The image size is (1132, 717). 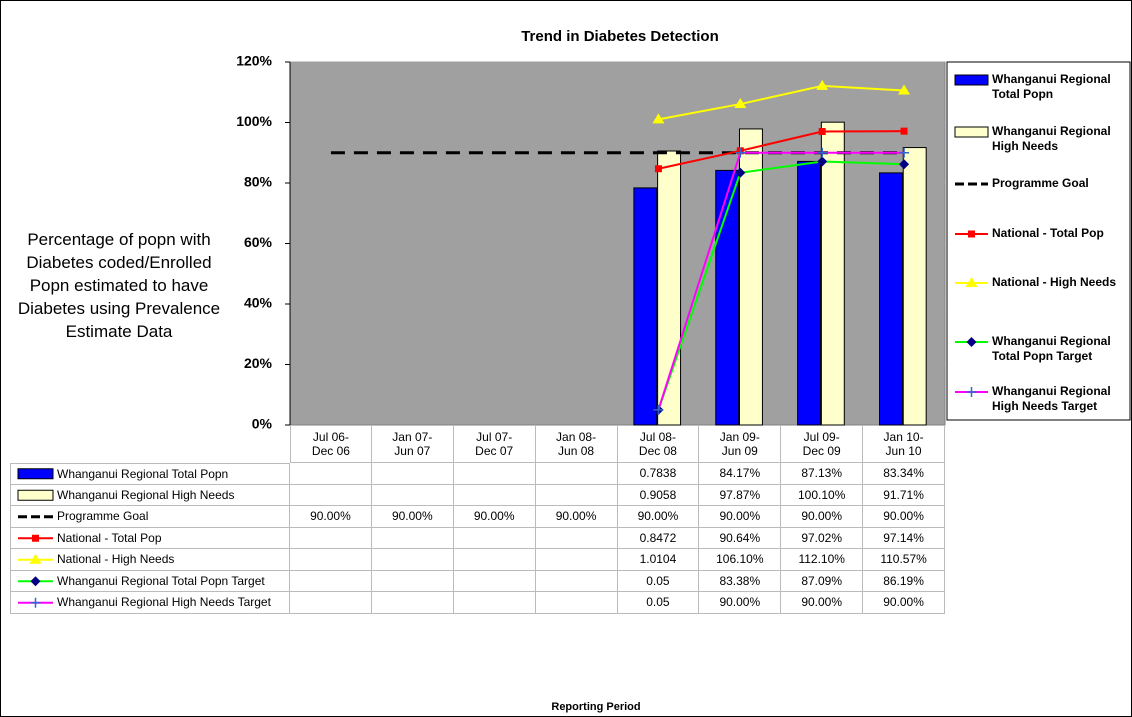 What do you see at coordinates (150, 538) in the screenshot?
I see `table-row-label: National - Total Pop` at bounding box center [150, 538].